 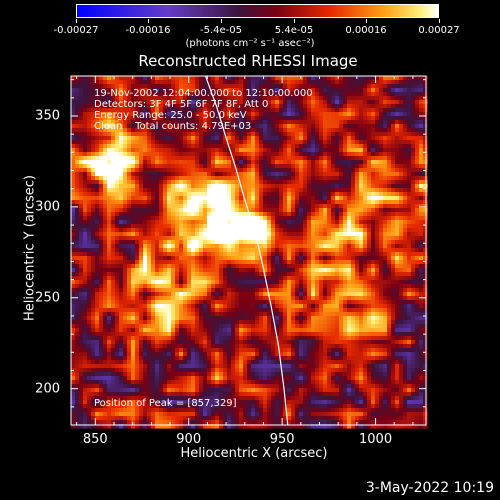 What do you see at coordinates (148, 30) in the screenshot?
I see `colorbar-tick-label: -0.00016` at bounding box center [148, 30].